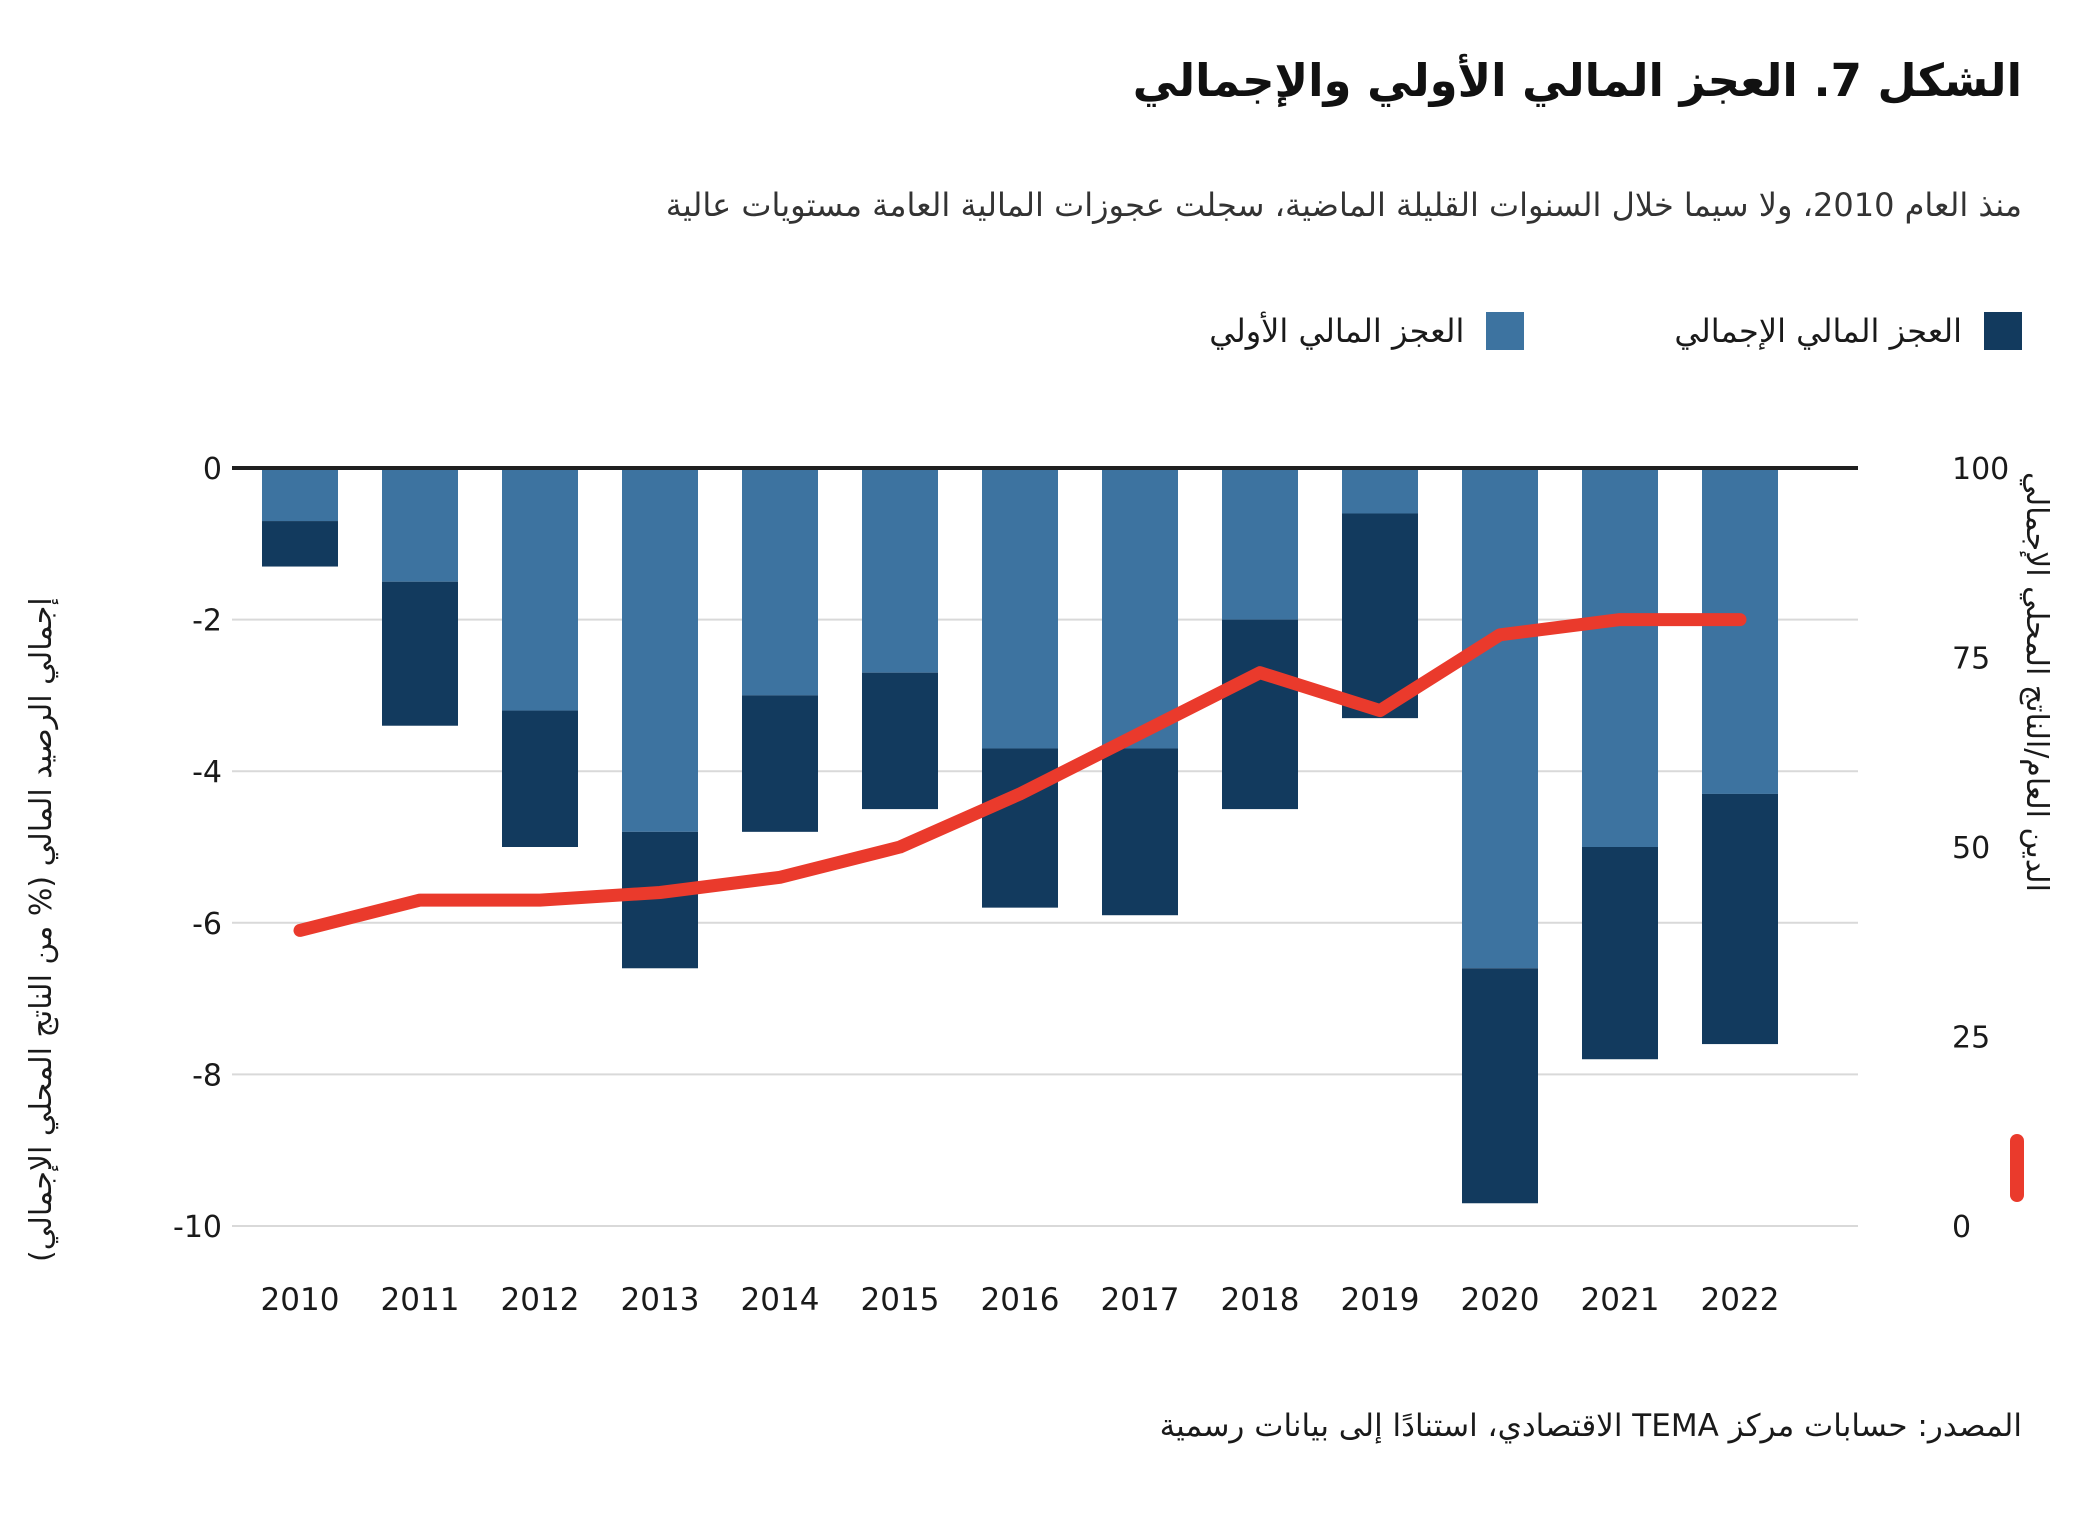 The width and height of the screenshot is (2084, 1536). Describe the element at coordinates (1020, 828) in the screenshot. I see `bar-overall-2016` at that location.